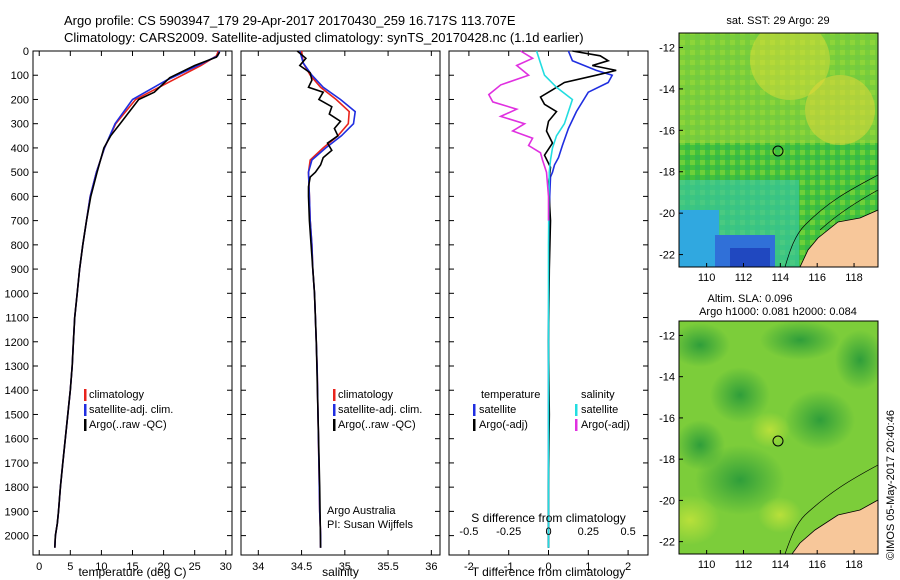 The image size is (900, 580). Describe the element at coordinates (70, 567) in the screenshot. I see `x-tick-label: 5` at that location.